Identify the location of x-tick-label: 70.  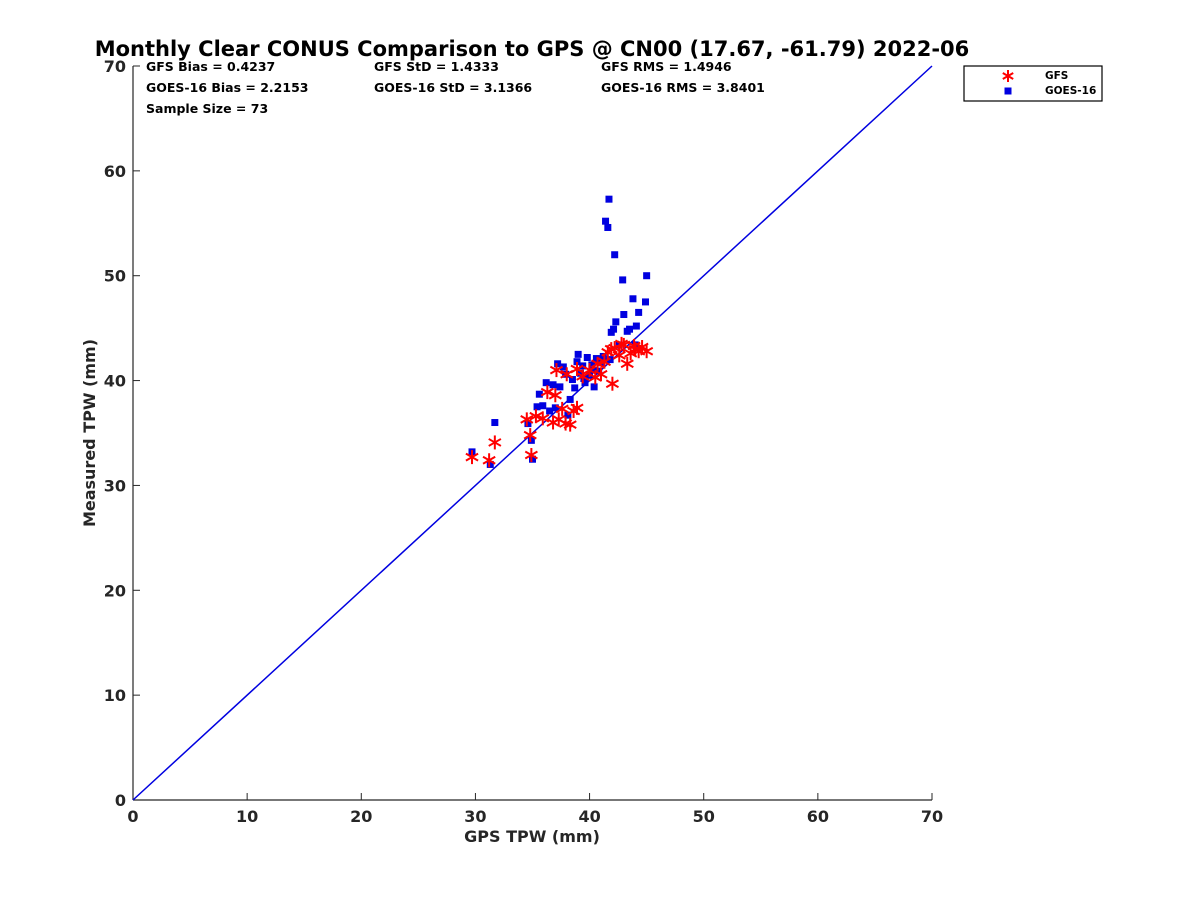
(932, 816).